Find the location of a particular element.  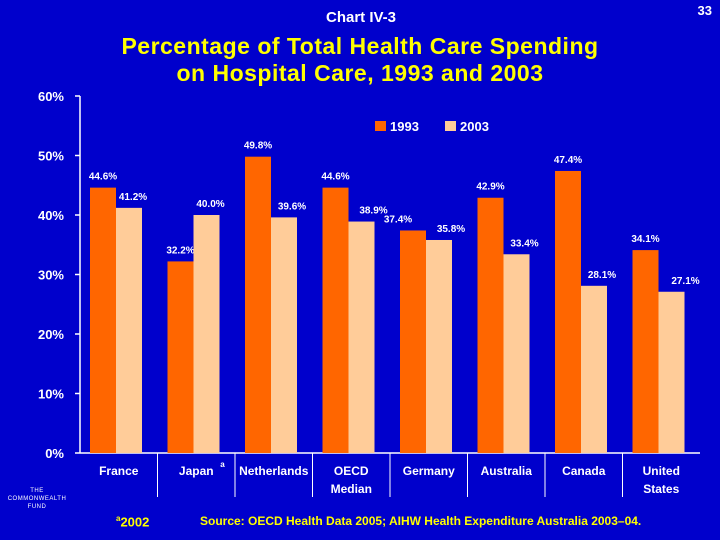

chart-title-line-2: on Hospital Care, 1993 and 2003 is located at coordinates (360, 73).